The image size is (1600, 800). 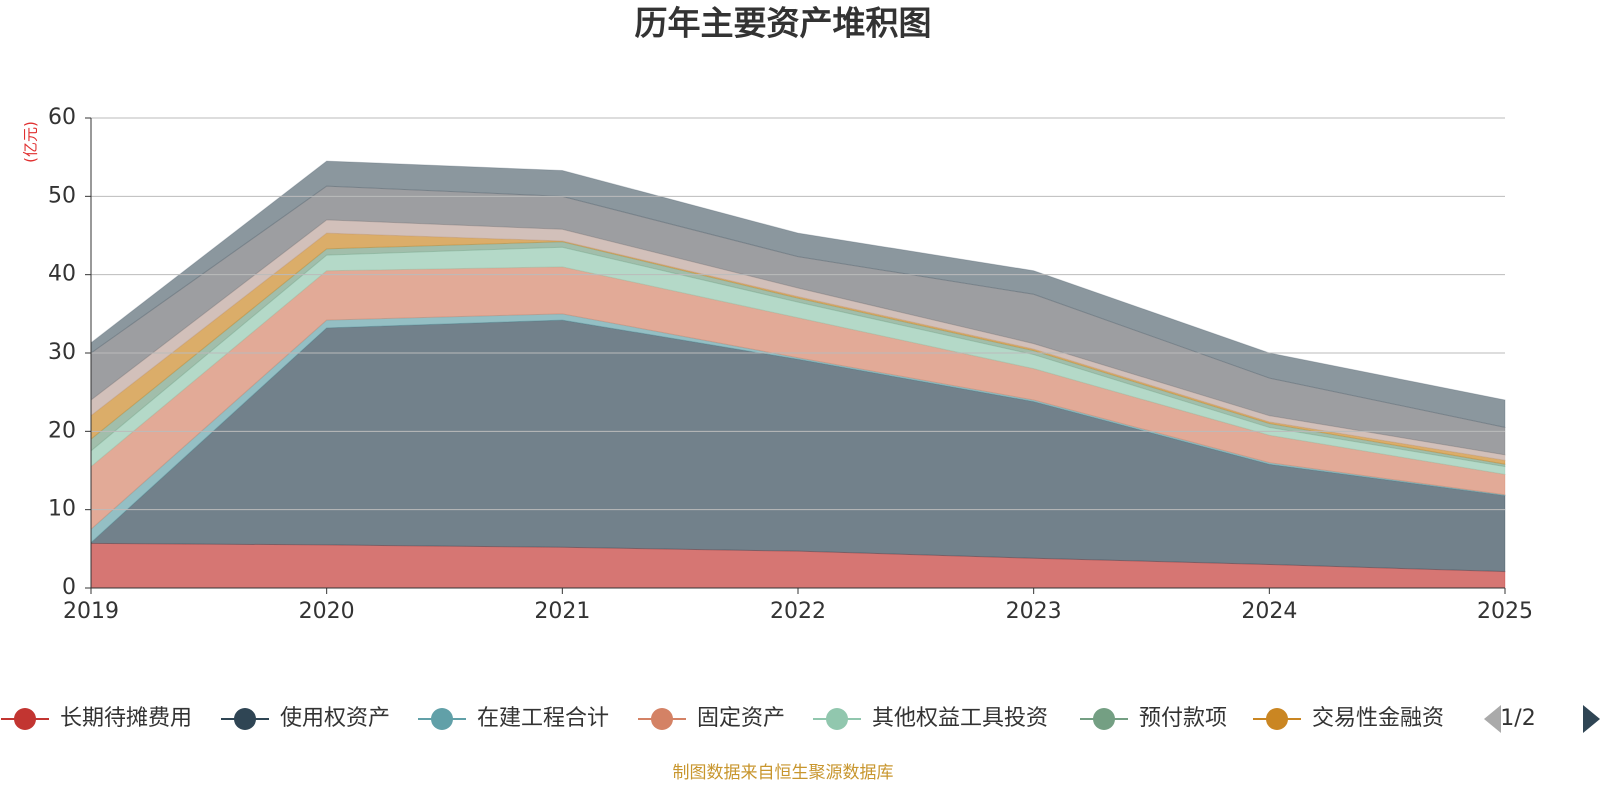 I want to click on x-tick-label: 2021, so click(x=562, y=611).